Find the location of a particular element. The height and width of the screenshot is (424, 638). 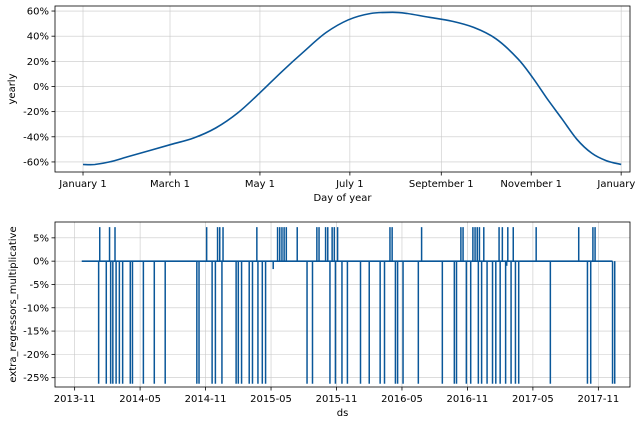

x-tick-label: 2014-05 is located at coordinates (140, 399).